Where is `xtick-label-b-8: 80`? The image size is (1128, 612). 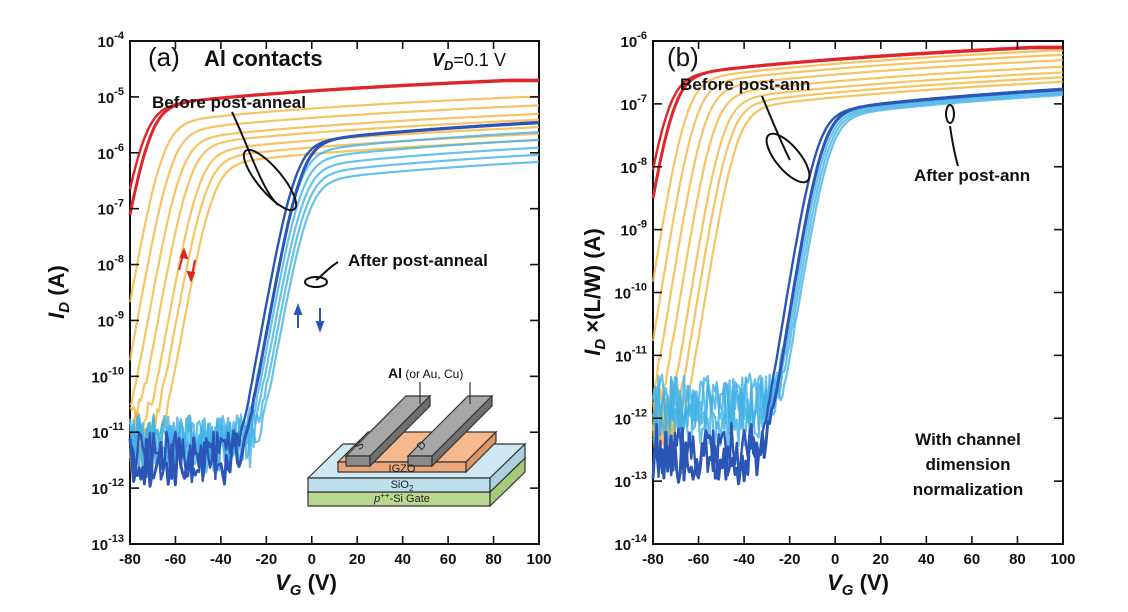 xtick-label-b-8: 80 is located at coordinates (1017, 559).